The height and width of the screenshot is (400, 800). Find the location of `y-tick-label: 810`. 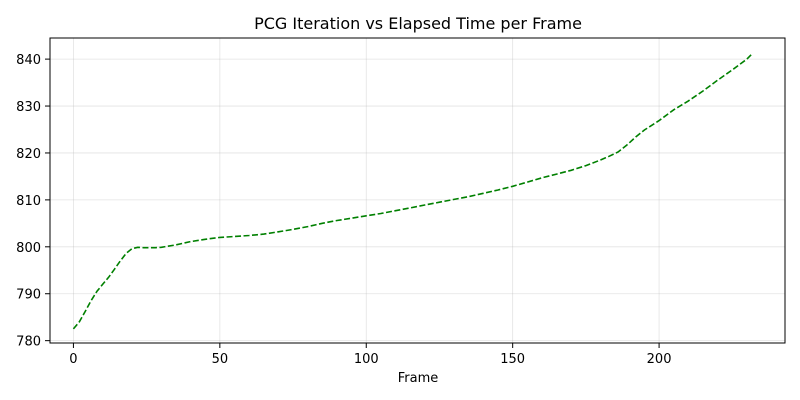

y-tick-label: 810 is located at coordinates (28, 201).